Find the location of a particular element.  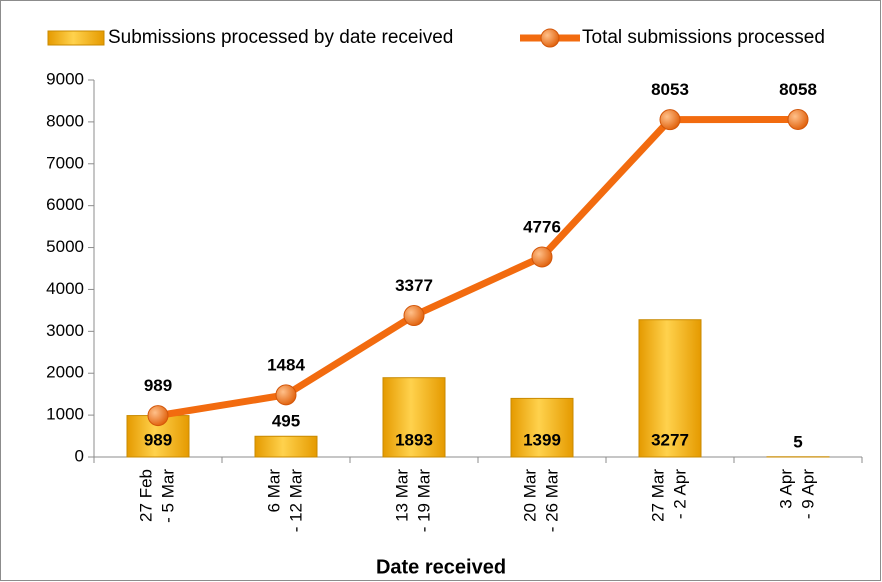

x-tick-label: 3 Apr is located at coordinates (785, 489).